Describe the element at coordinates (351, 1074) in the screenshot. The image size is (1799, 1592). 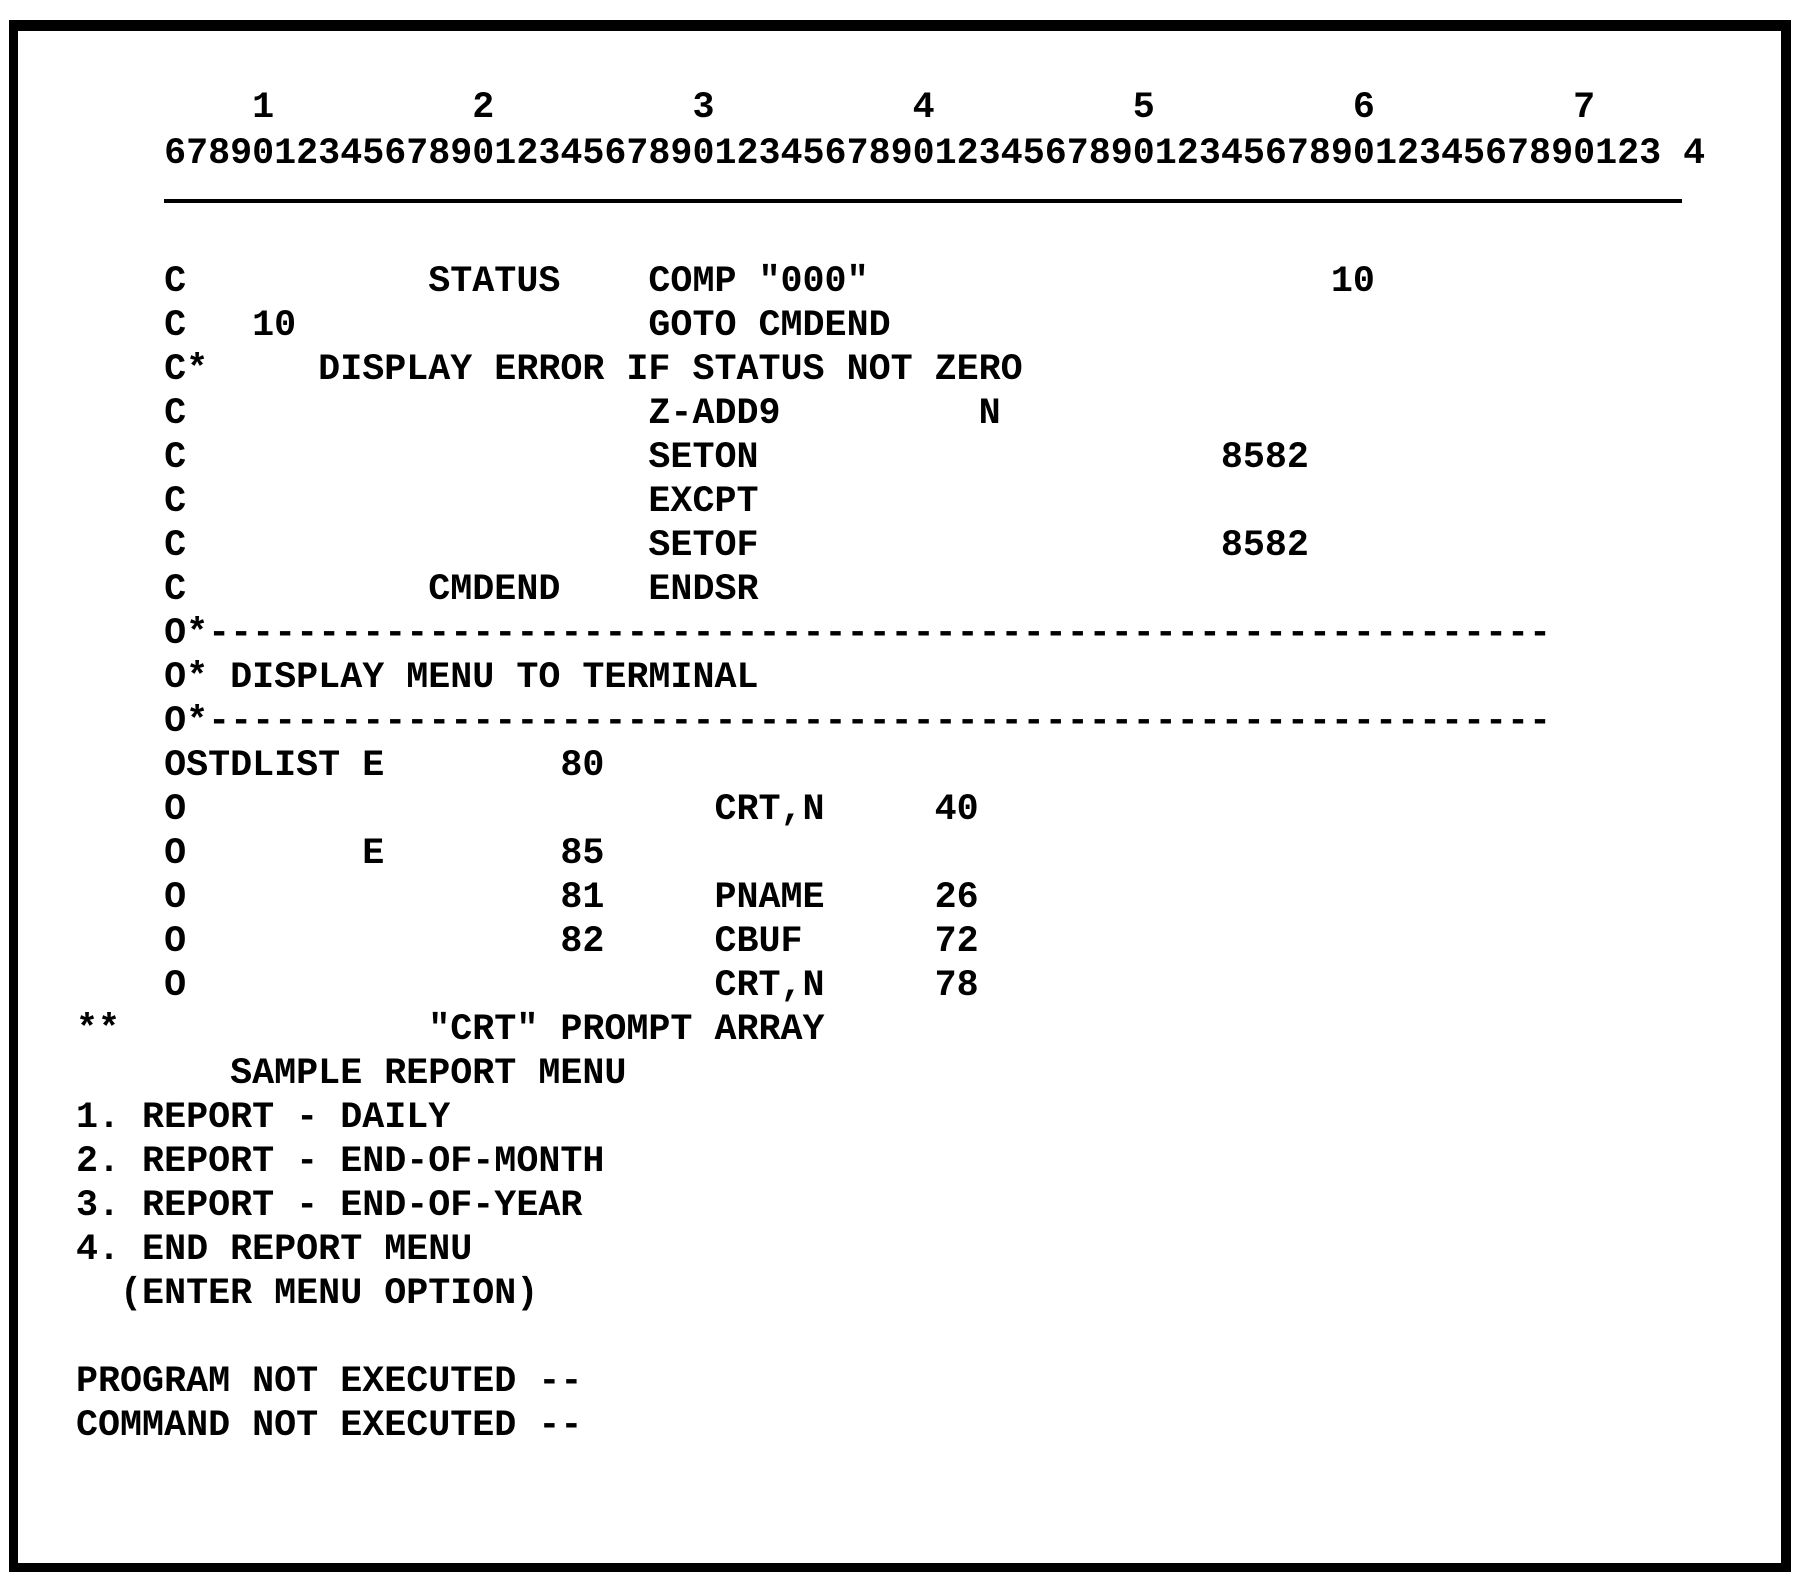
I see `code-line: SAMPLE REPORT MENU` at that location.